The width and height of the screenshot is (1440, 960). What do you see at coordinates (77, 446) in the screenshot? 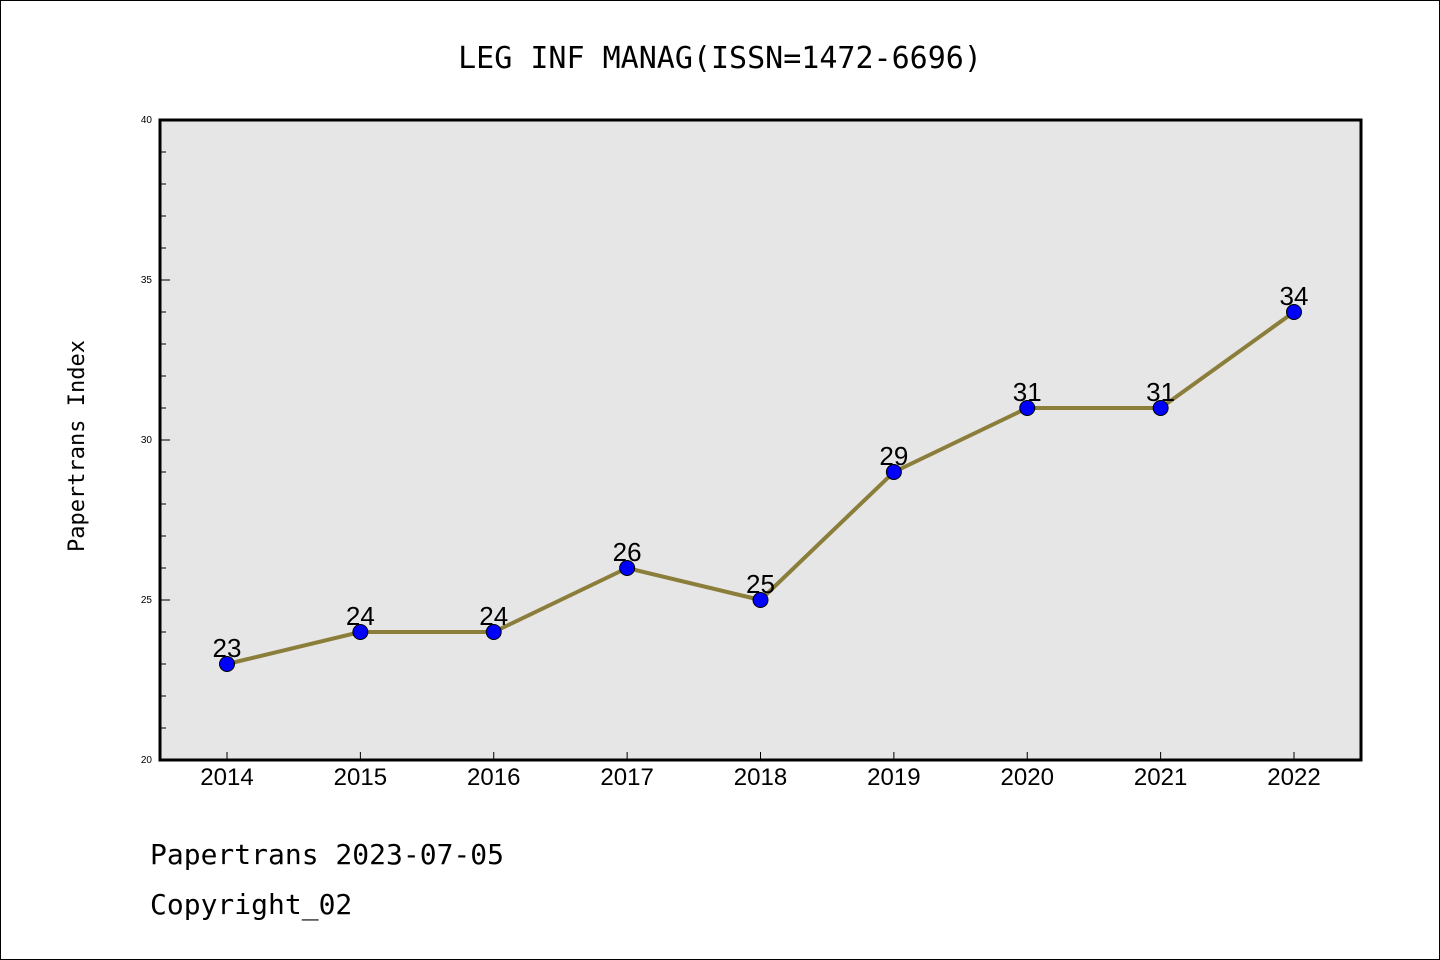
I see `y-axis-label: Papertrans Index` at bounding box center [77, 446].